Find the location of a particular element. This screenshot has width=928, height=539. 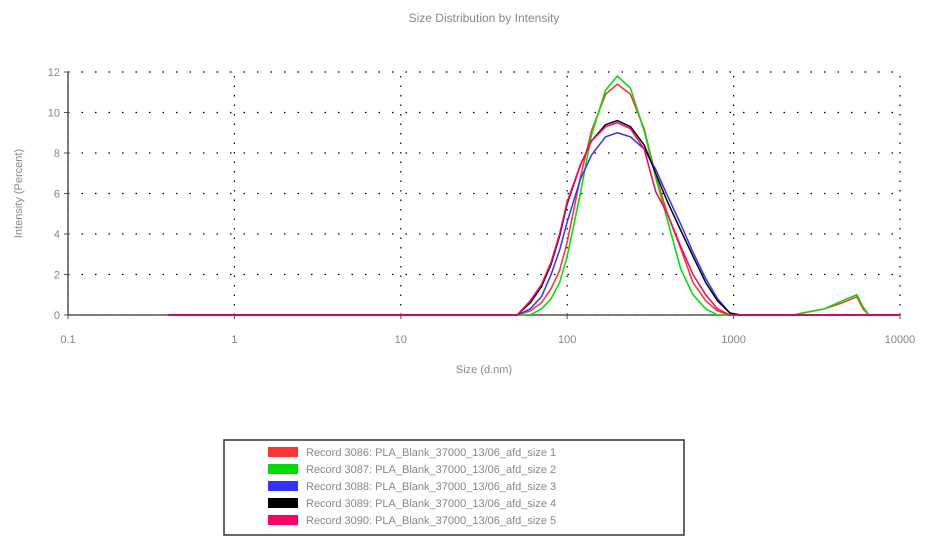

x-tick-label: 10000 is located at coordinates (900, 340).